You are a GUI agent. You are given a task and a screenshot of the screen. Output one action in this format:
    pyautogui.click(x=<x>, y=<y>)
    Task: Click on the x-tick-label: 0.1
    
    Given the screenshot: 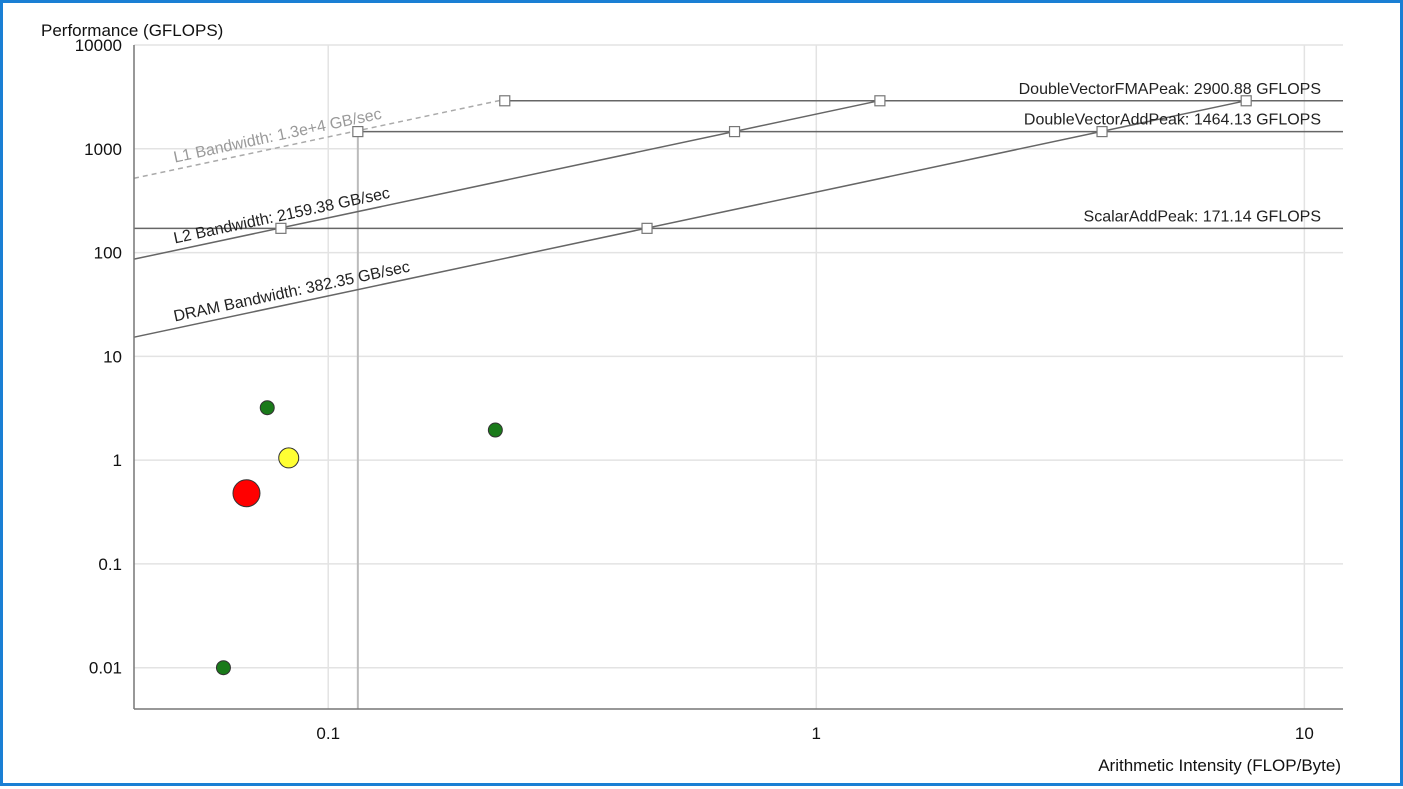 What is the action you would take?
    pyautogui.click(x=328, y=733)
    